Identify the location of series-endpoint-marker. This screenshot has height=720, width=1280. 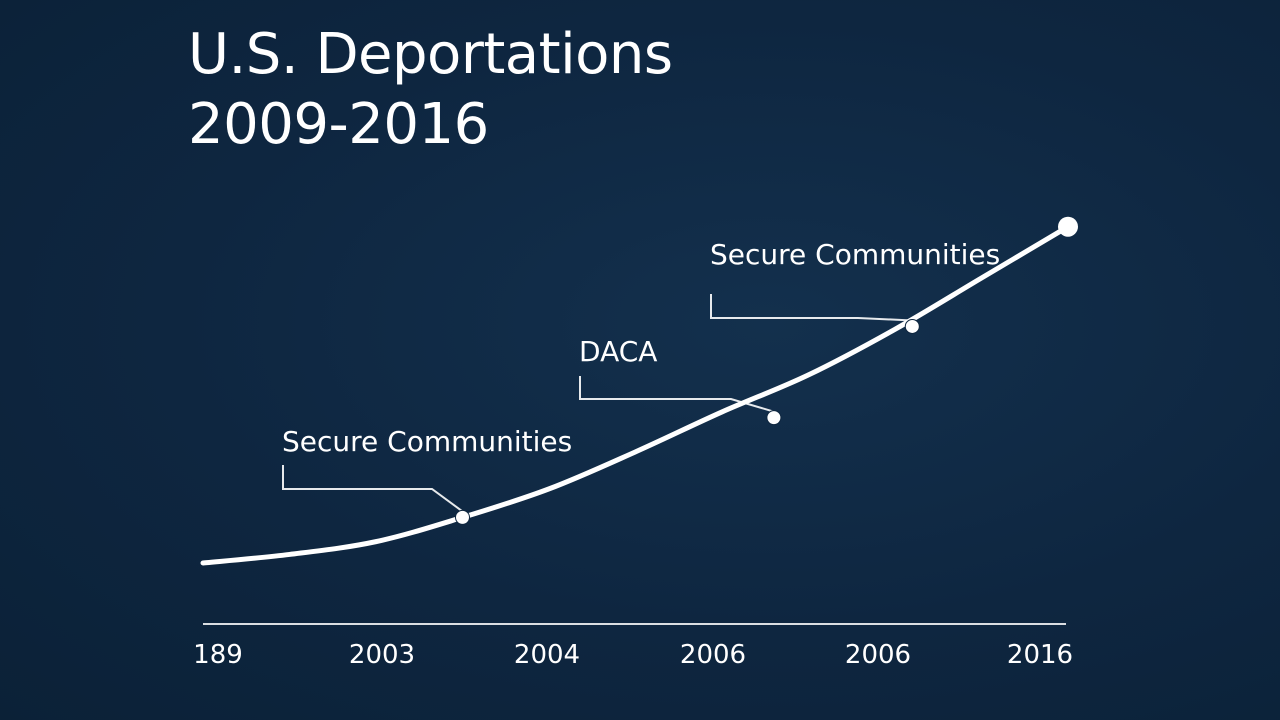
(1068, 226).